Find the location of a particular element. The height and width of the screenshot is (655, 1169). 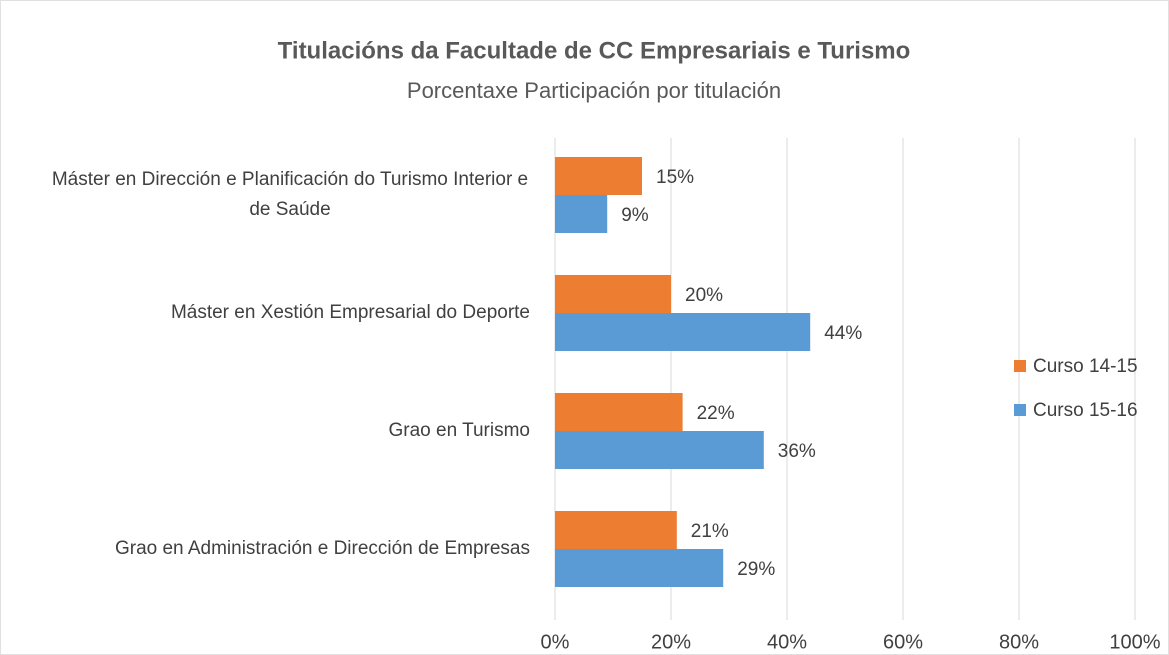

value-label: 21% is located at coordinates (710, 531).